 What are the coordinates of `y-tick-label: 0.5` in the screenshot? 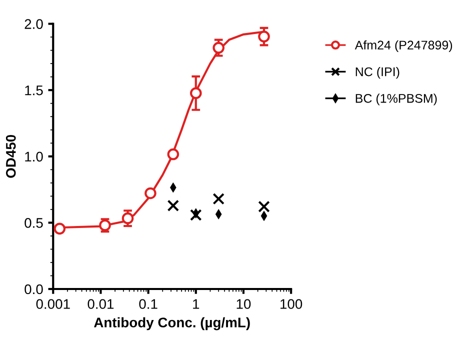 It's located at (33, 223).